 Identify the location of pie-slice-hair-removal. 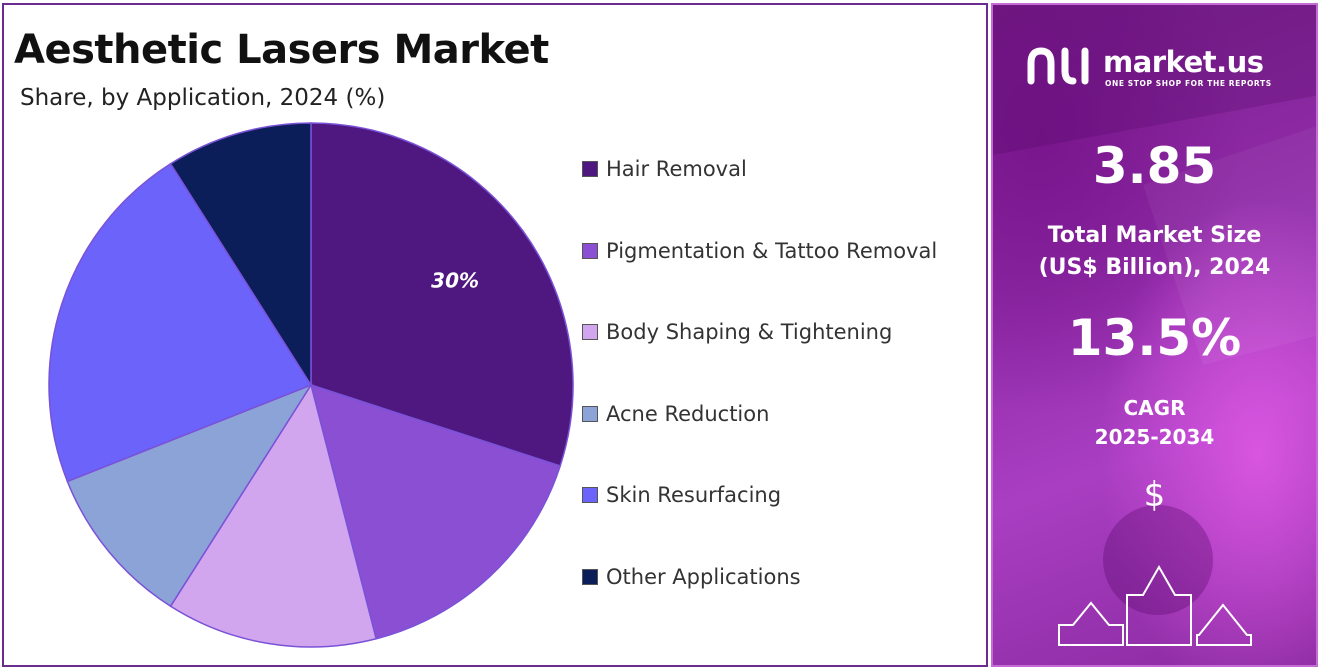
(442, 294).